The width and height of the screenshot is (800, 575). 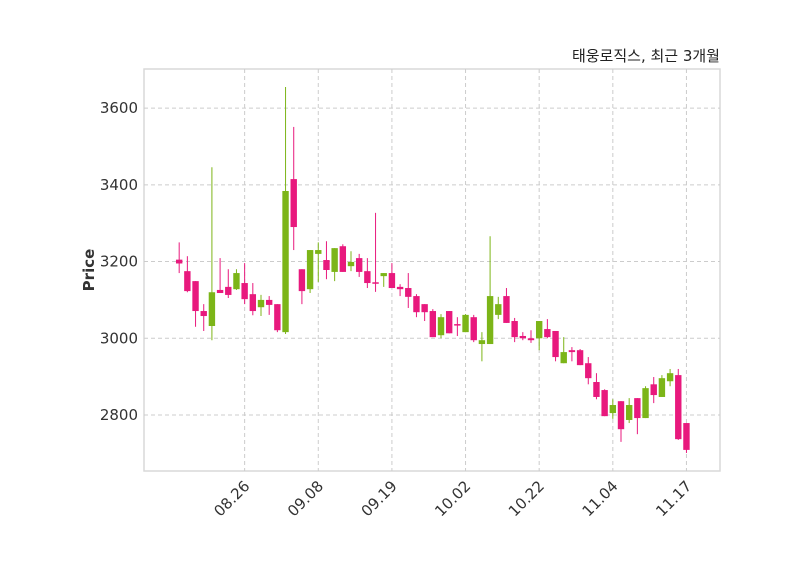 I want to click on x-tick-label: 11.04, so click(x=600, y=498).